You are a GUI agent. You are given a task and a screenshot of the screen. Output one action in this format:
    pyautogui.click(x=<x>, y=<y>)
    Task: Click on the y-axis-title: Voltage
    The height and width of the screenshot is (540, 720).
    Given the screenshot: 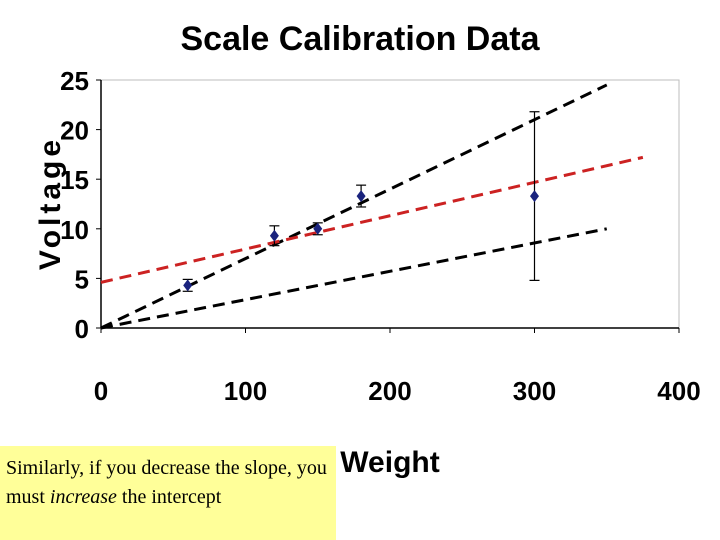 What is the action you would take?
    pyautogui.click(x=50, y=203)
    